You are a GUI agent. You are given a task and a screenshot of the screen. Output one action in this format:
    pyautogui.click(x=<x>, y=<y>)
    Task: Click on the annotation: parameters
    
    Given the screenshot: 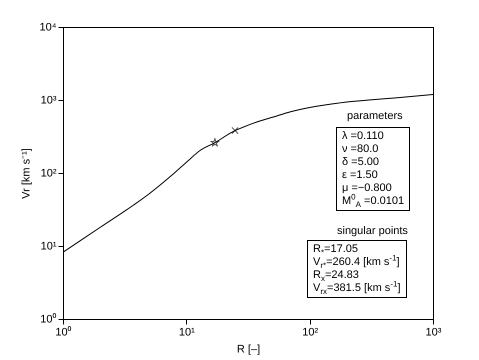 What is the action you would take?
    pyautogui.click(x=375, y=116)
    